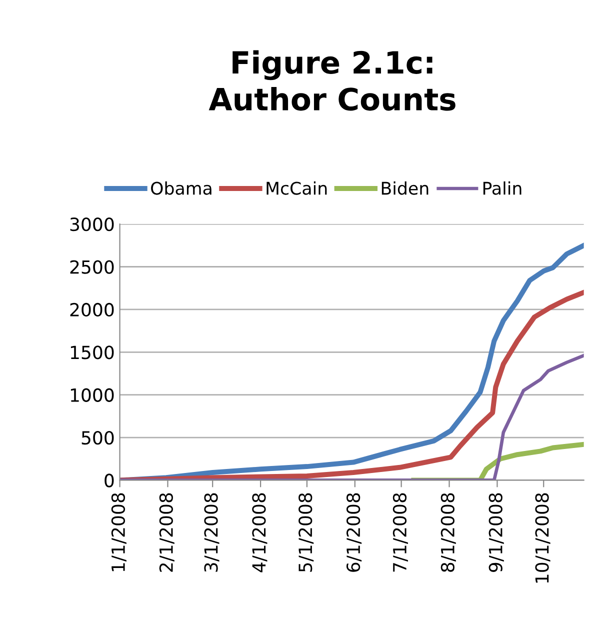 This screenshot has width=605, height=642. I want to click on y-tick-label: 500, so click(98, 437).